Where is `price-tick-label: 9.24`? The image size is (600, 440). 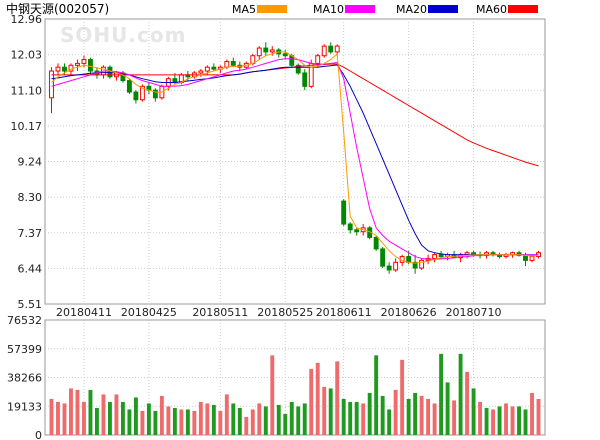 price-tick-label: 9.24 is located at coordinates (30, 162).